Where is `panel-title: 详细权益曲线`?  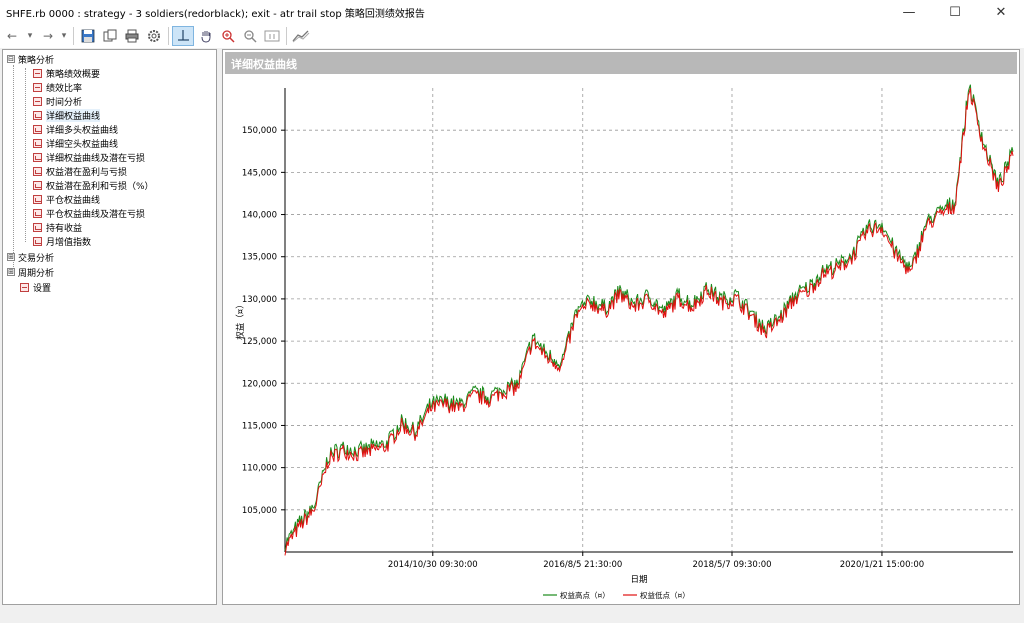
panel-title: 详细权益曲线 is located at coordinates (264, 64).